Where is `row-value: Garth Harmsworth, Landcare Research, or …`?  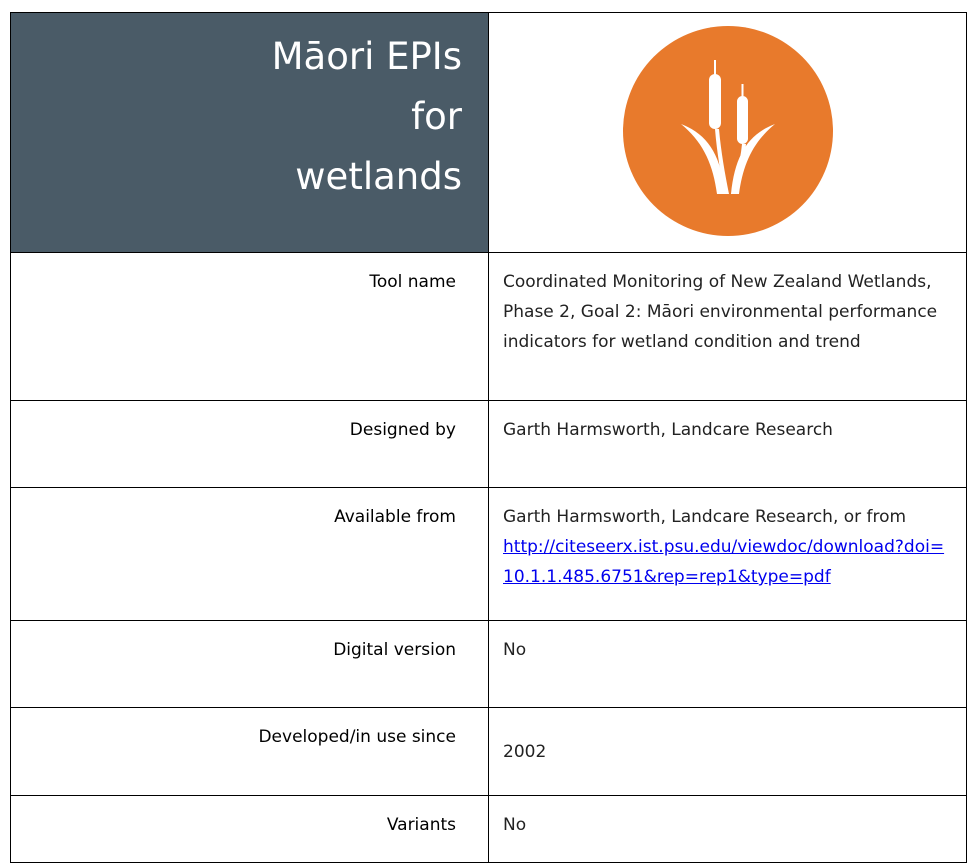
row-value: Garth Harmsworth, Landcare Research, or … is located at coordinates (705, 517).